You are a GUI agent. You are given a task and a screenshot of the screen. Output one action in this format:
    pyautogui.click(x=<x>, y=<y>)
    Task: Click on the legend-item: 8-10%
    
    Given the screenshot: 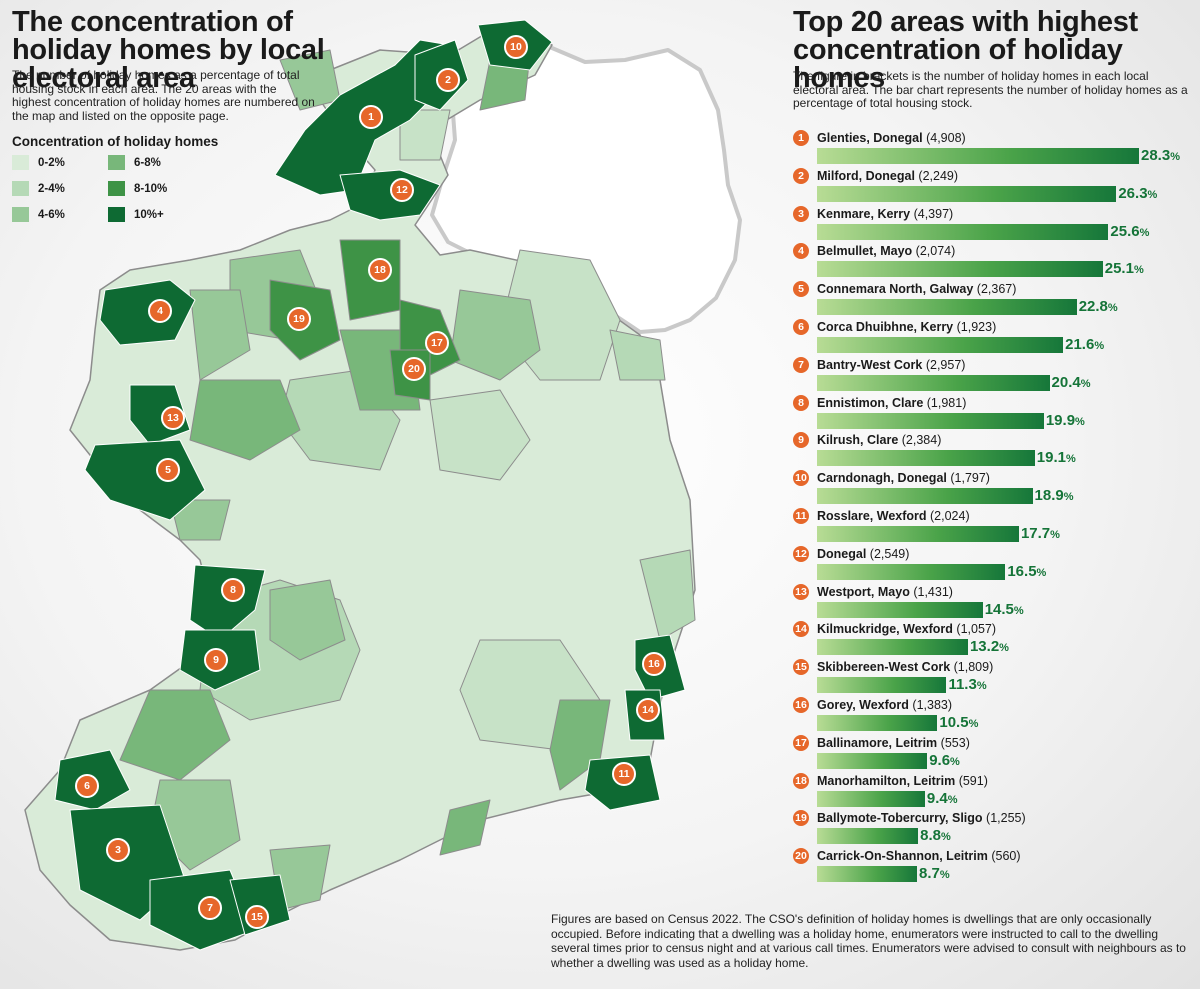 What is the action you would take?
    pyautogui.click(x=168, y=188)
    